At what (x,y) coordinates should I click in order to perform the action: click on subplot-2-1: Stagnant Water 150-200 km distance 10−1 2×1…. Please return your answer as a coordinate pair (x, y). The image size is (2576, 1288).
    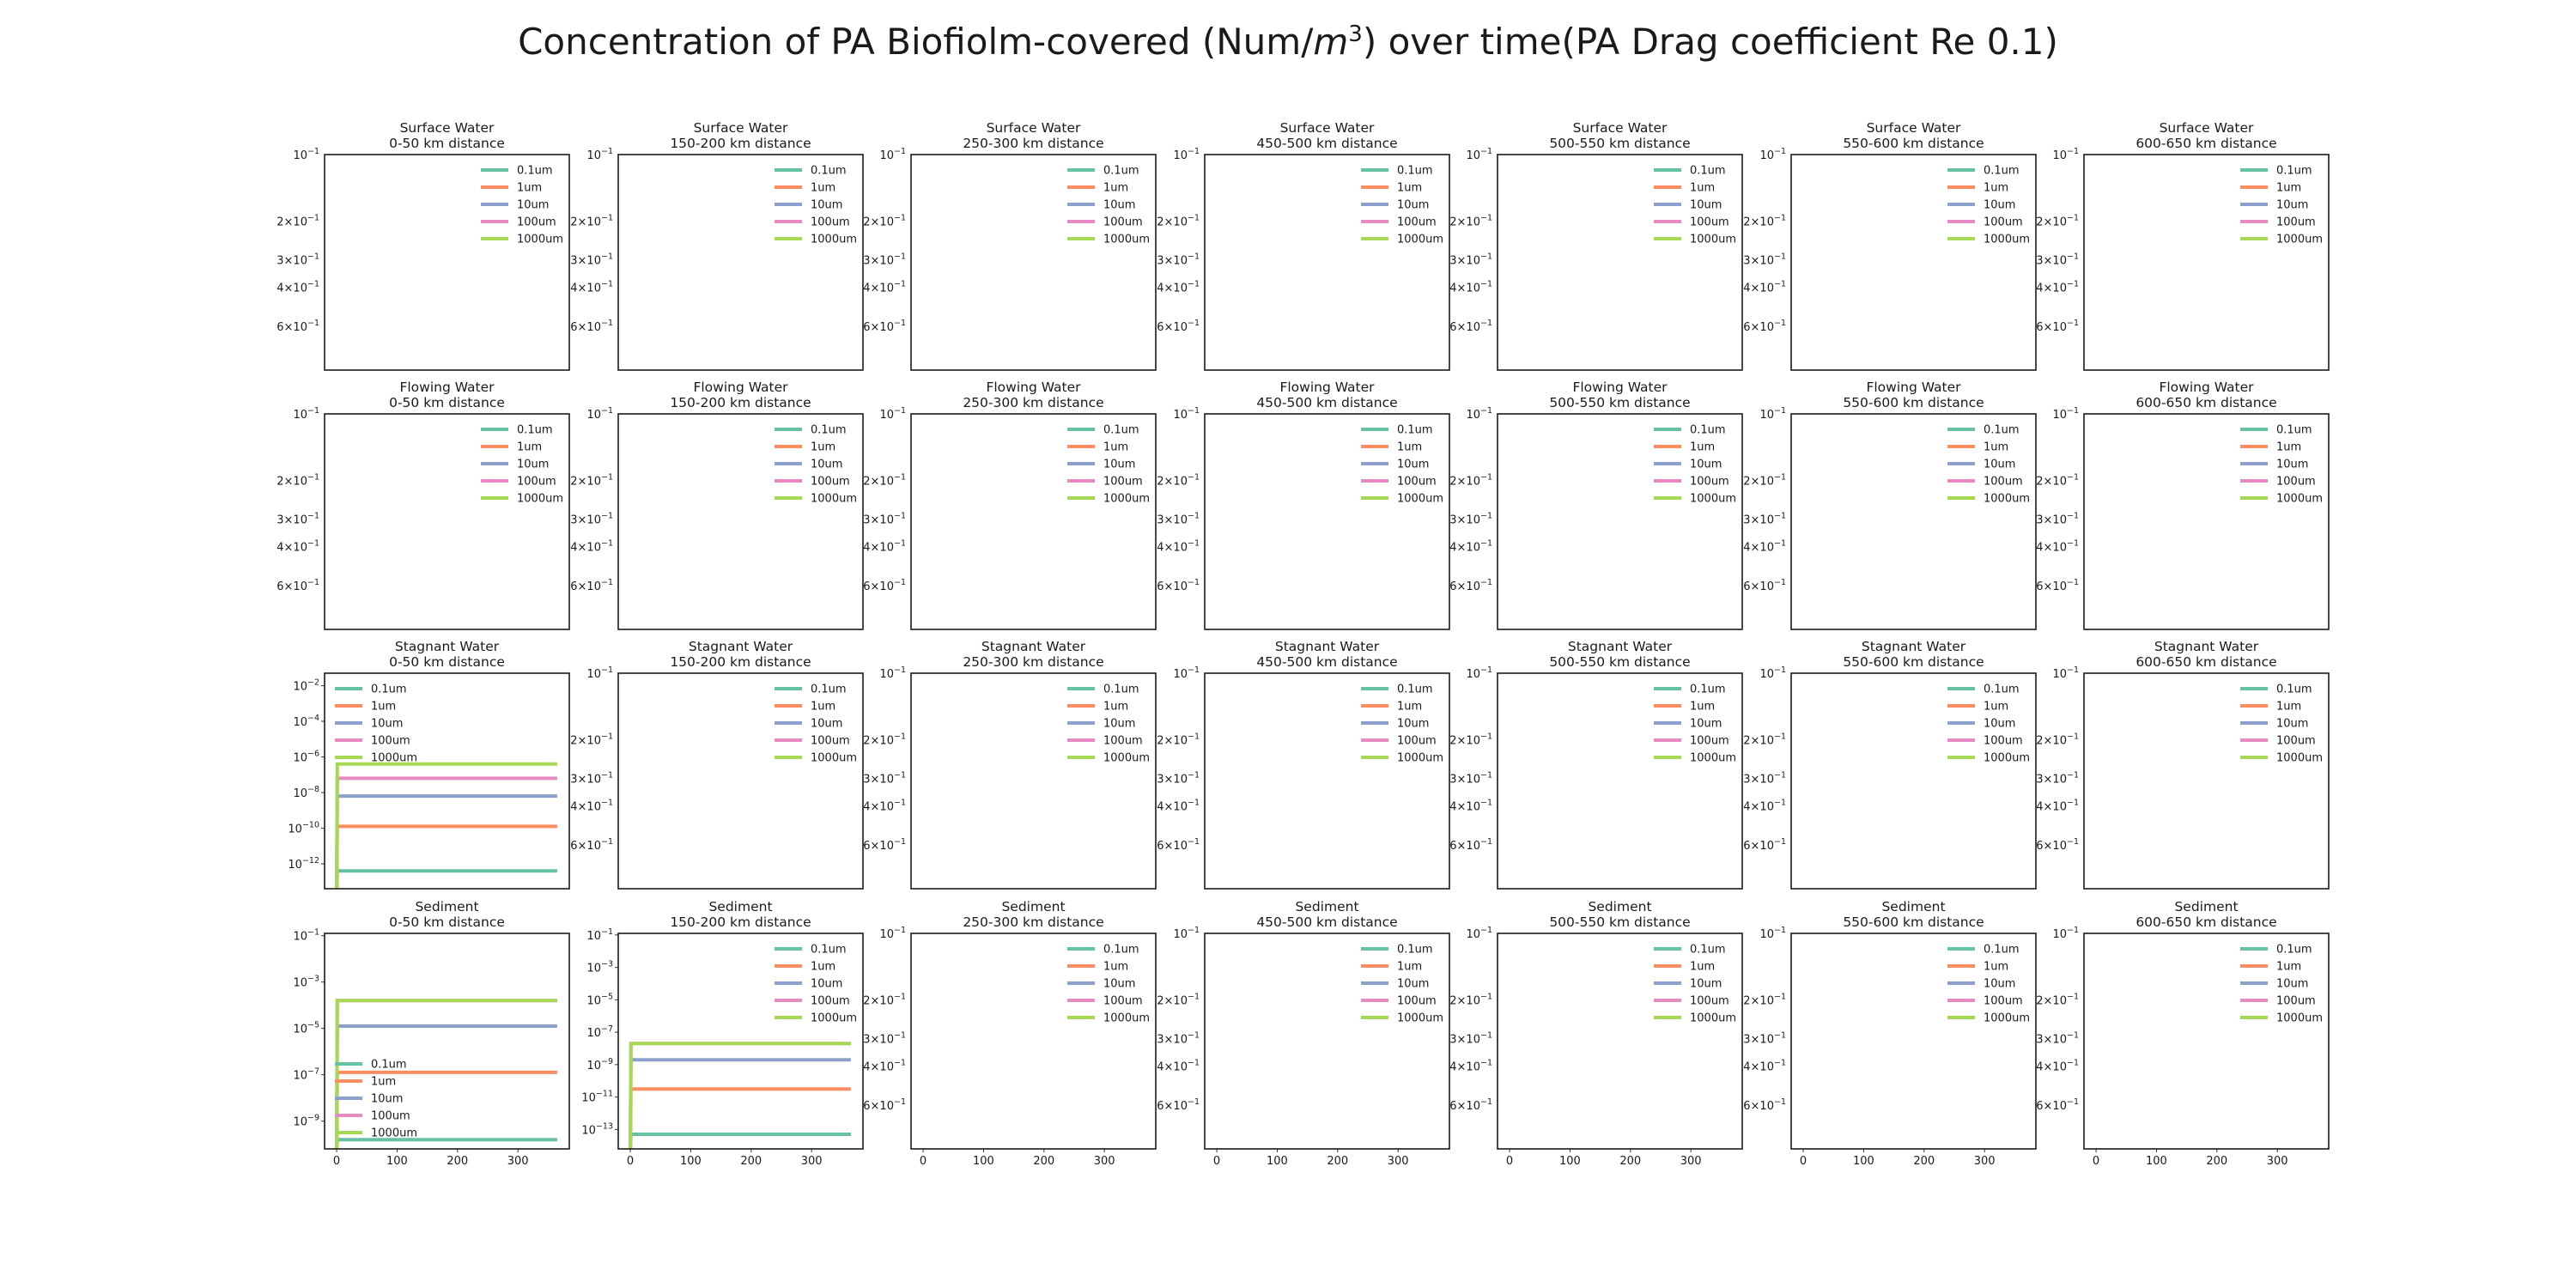
    Looking at the image, I should click on (717, 764).